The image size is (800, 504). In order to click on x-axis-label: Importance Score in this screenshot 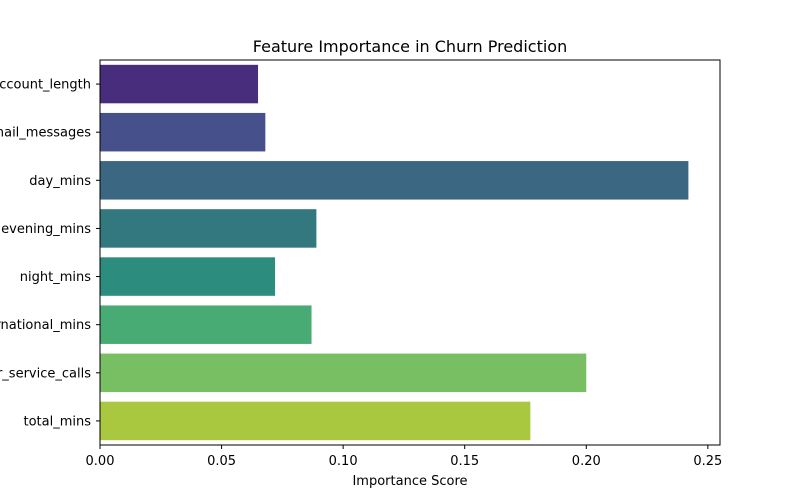, I will do `click(409, 481)`.